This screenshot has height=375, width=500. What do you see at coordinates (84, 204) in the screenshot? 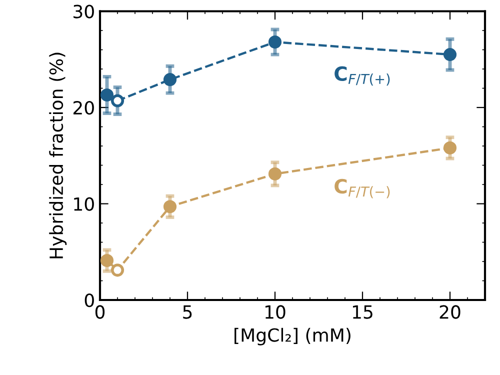
I see `y-tick-label: 10` at bounding box center [84, 204].